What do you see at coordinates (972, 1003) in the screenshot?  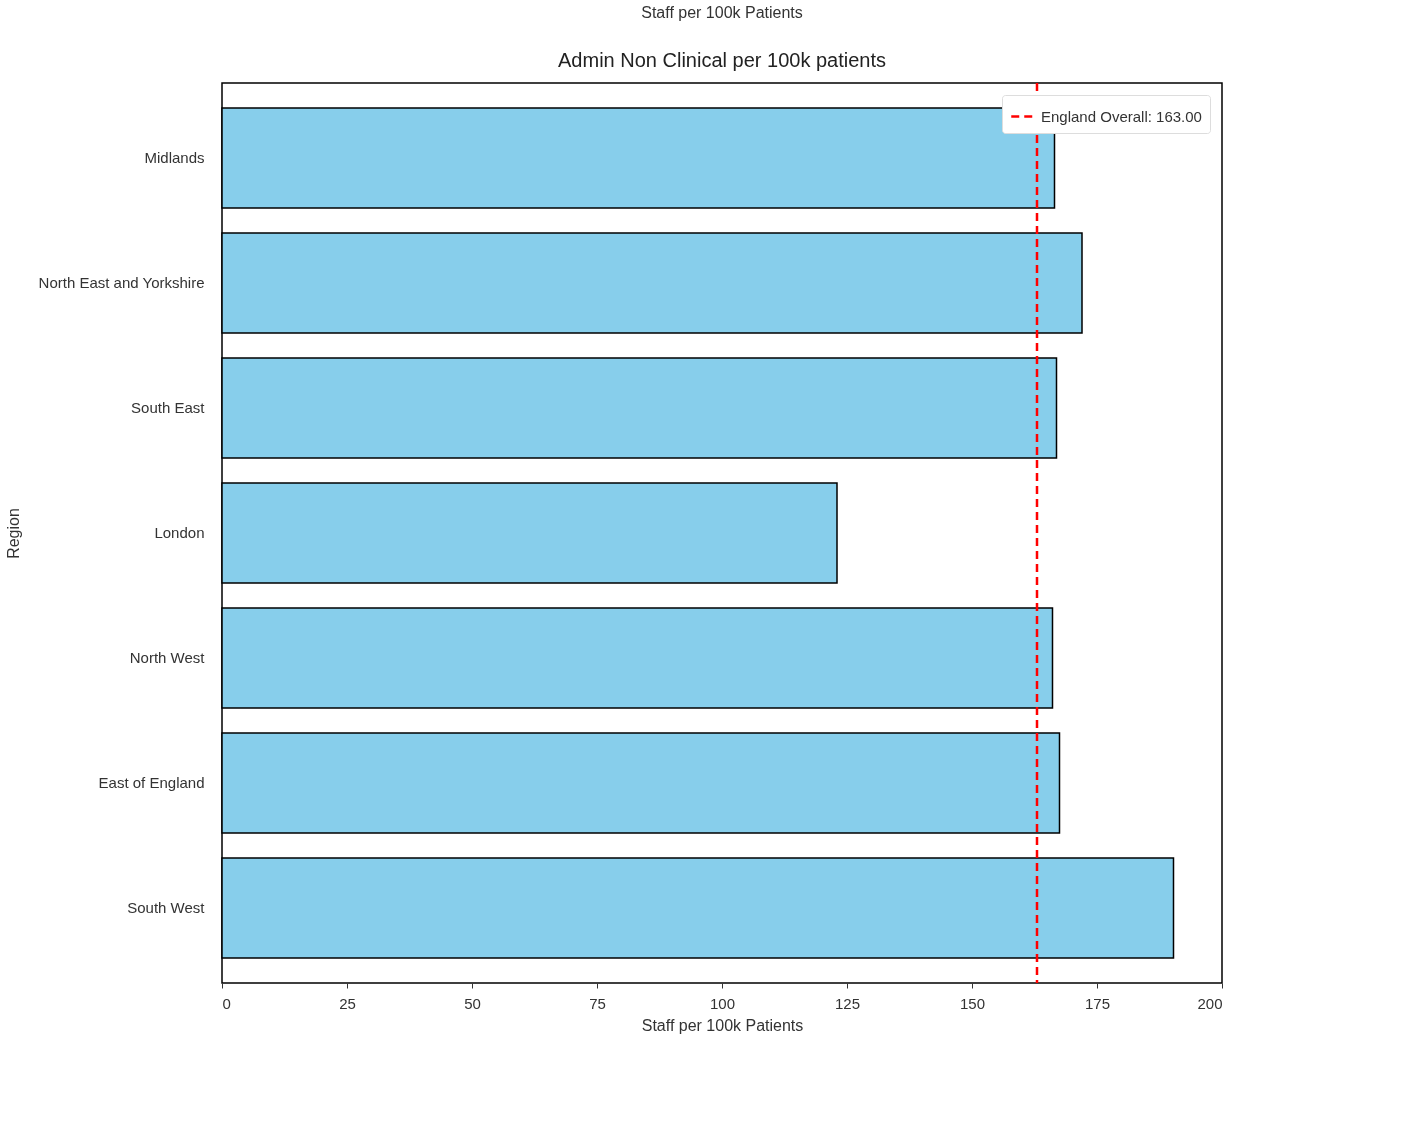 I see `x-tick-label: 150` at bounding box center [972, 1003].